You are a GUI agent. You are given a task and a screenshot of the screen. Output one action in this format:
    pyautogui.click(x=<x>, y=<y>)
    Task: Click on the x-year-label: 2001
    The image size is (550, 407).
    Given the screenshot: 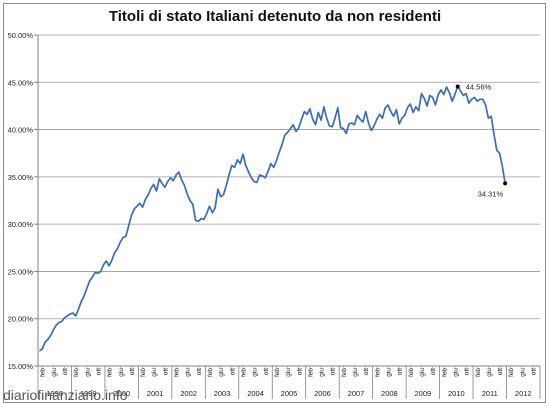 What is the action you would take?
    pyautogui.click(x=155, y=393)
    